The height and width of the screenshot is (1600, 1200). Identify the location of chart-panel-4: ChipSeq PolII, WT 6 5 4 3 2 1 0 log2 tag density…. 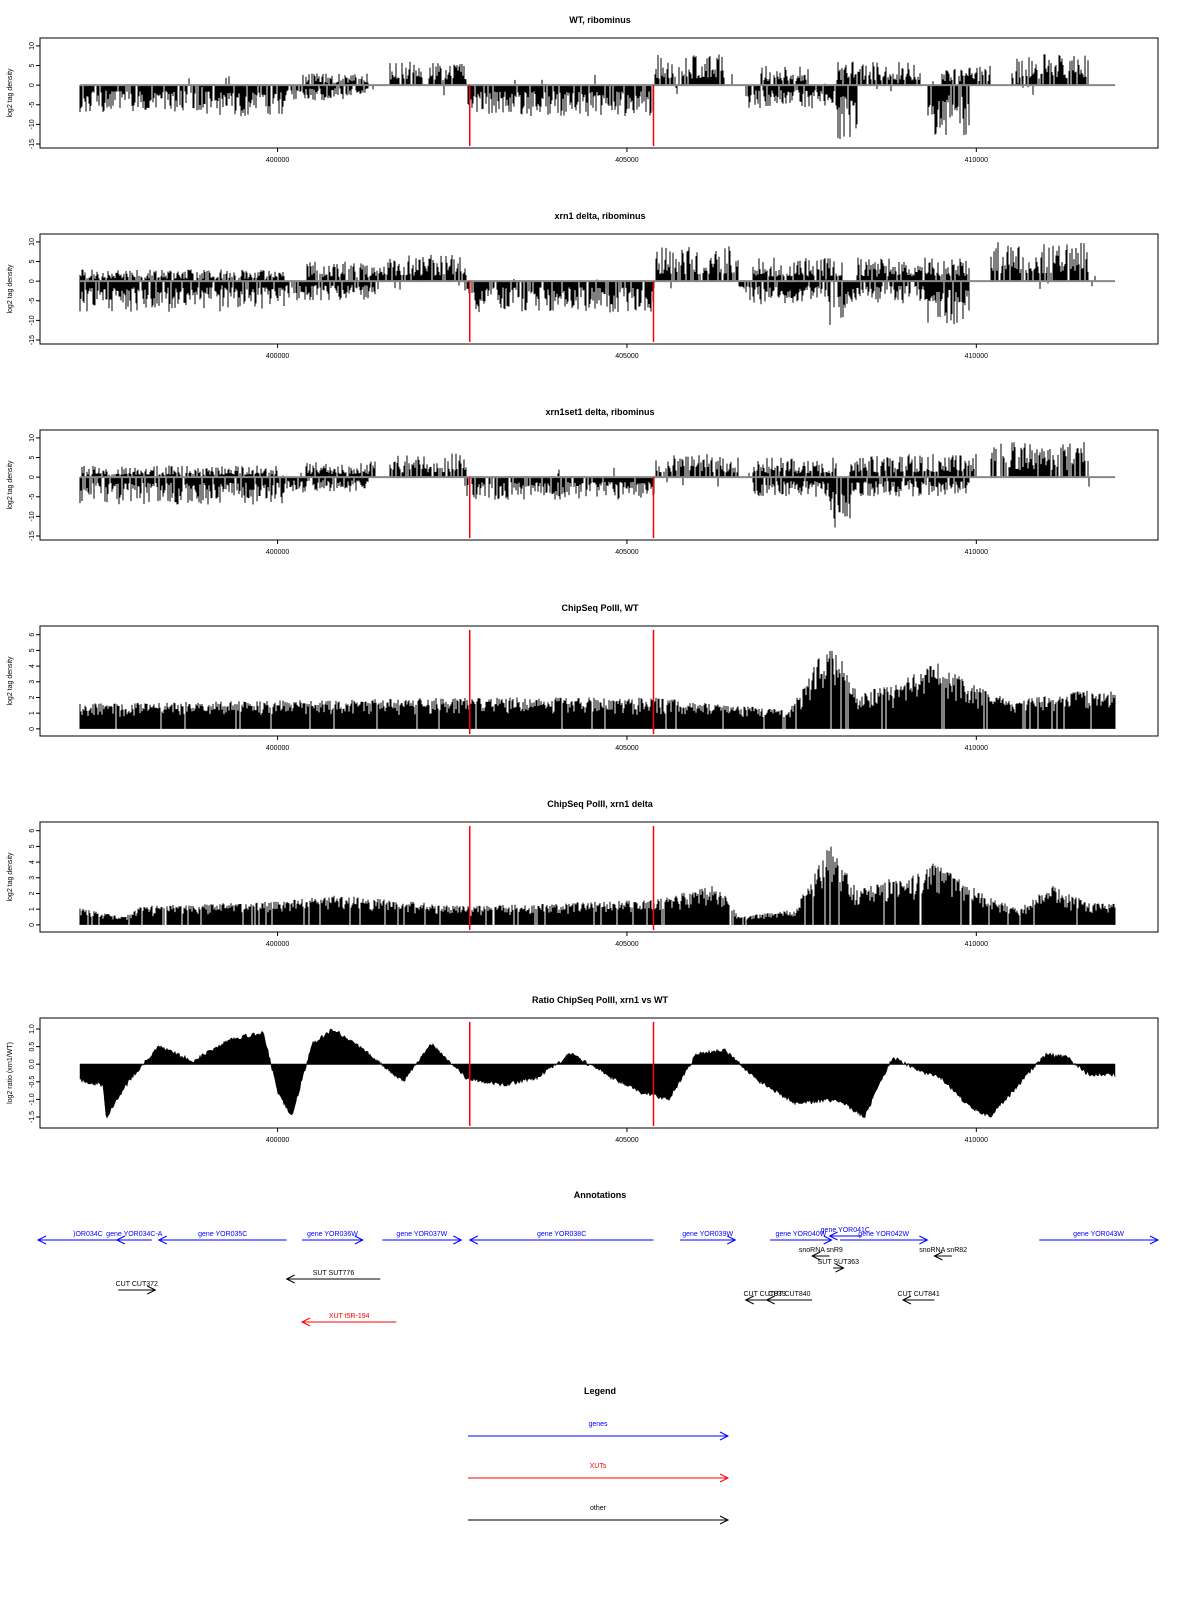
(583, 677).